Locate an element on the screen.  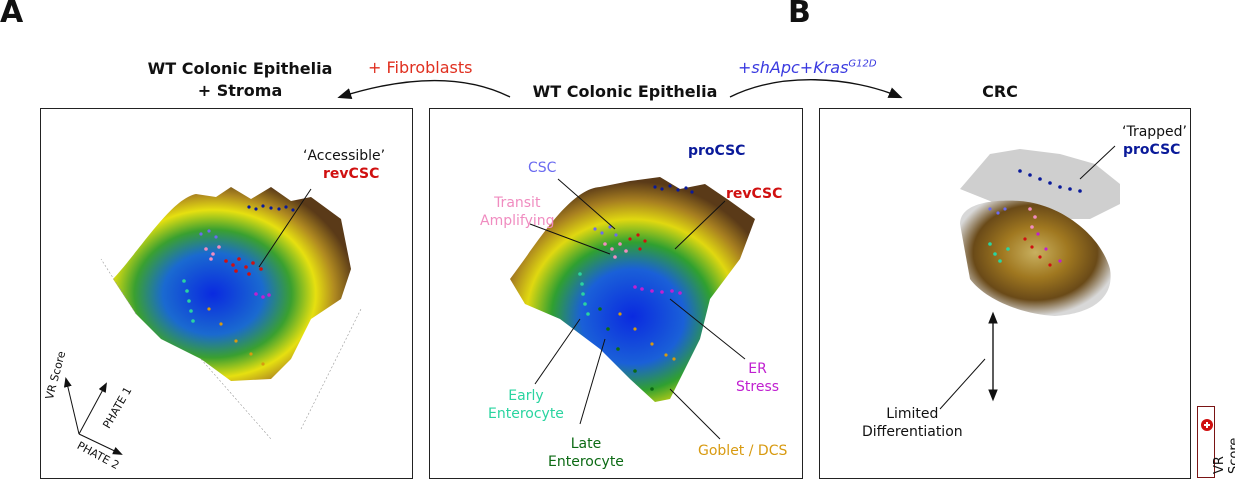
late-enterocyte-line1: Late is located at coordinates (586, 444).